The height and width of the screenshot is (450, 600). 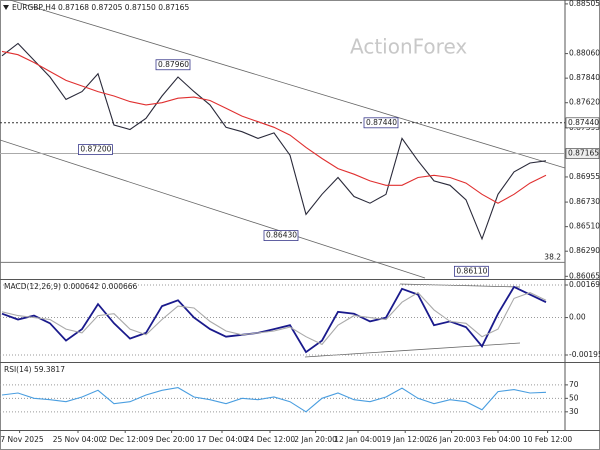 What do you see at coordinates (584, 250) in the screenshot?
I see `y-tick-label: 0.86290` at bounding box center [584, 250].